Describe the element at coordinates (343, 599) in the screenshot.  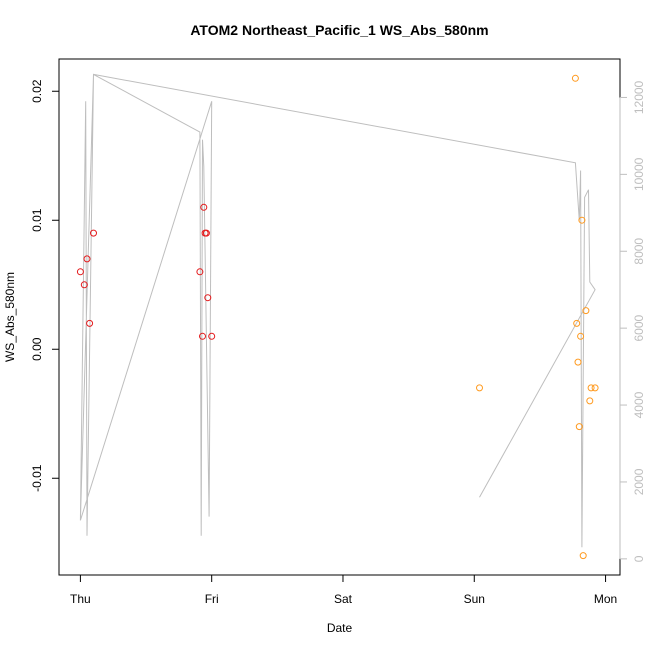
I see `x-tick-label: Sat` at that location.